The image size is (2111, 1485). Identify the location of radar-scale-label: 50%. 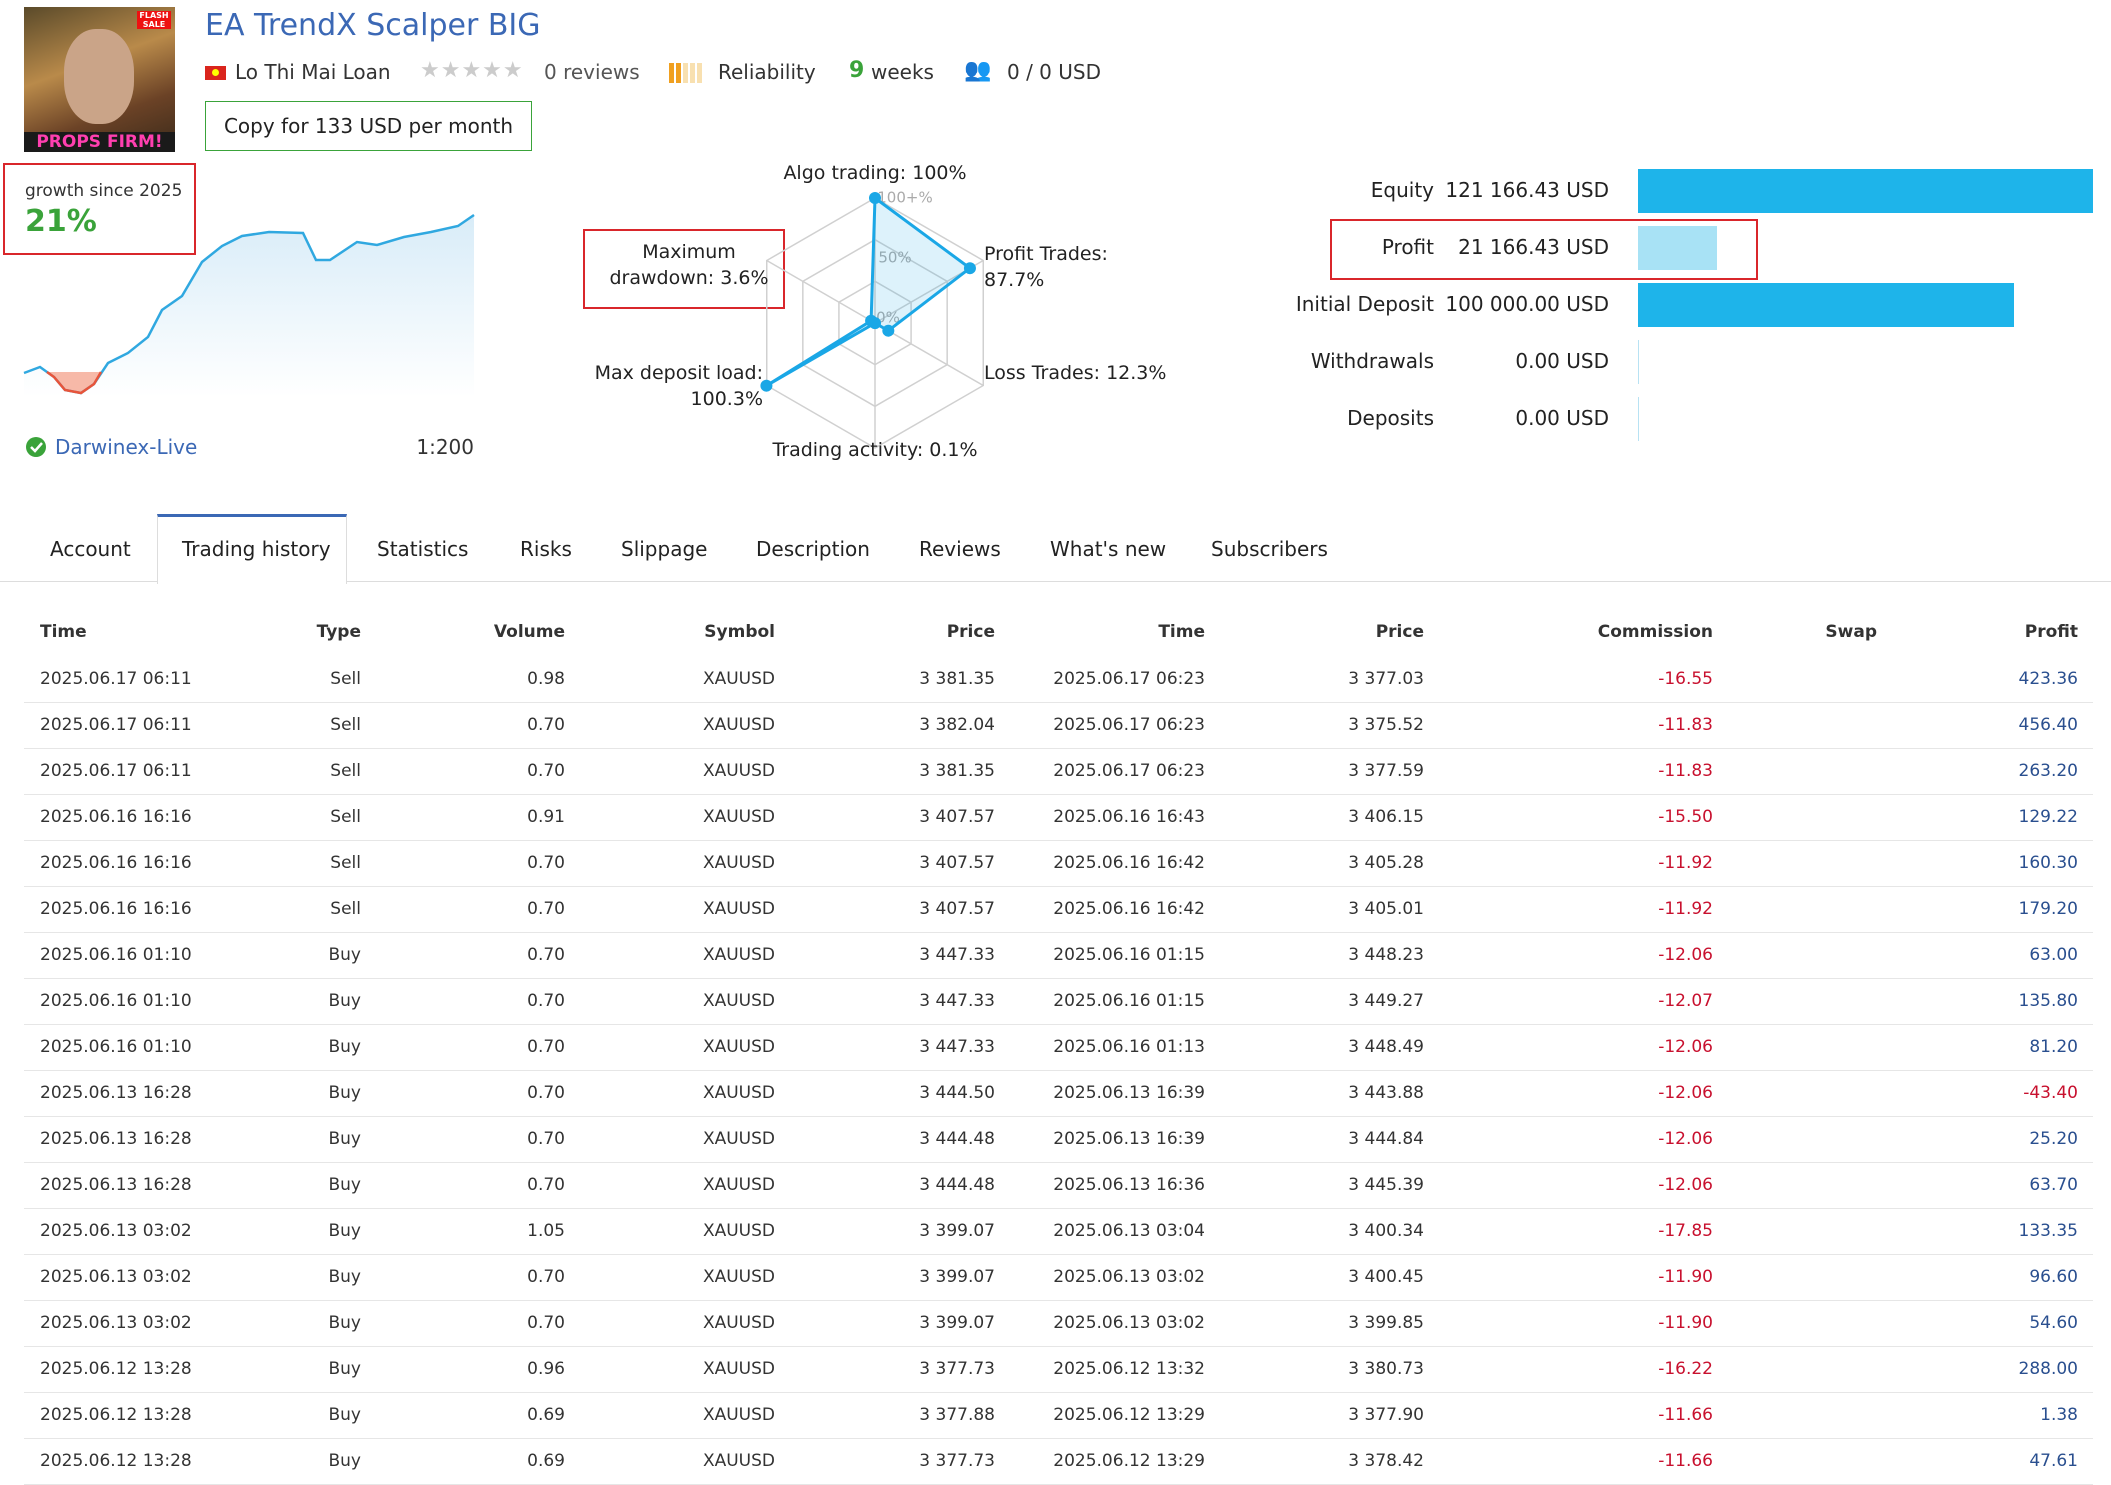
(894, 258).